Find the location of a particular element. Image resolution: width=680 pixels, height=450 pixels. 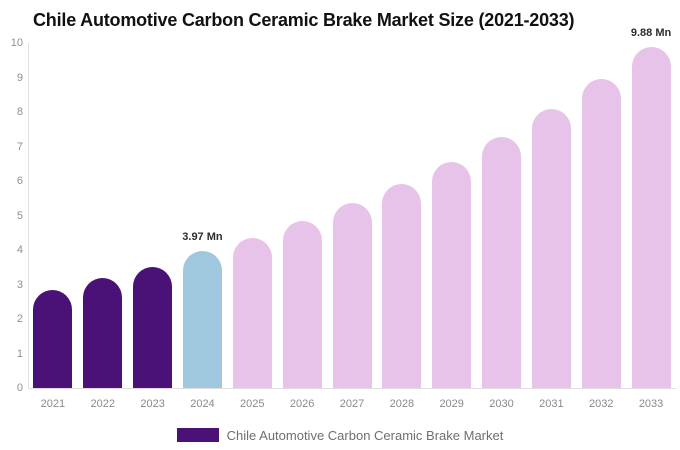

bar-2022 is located at coordinates (103, 333).